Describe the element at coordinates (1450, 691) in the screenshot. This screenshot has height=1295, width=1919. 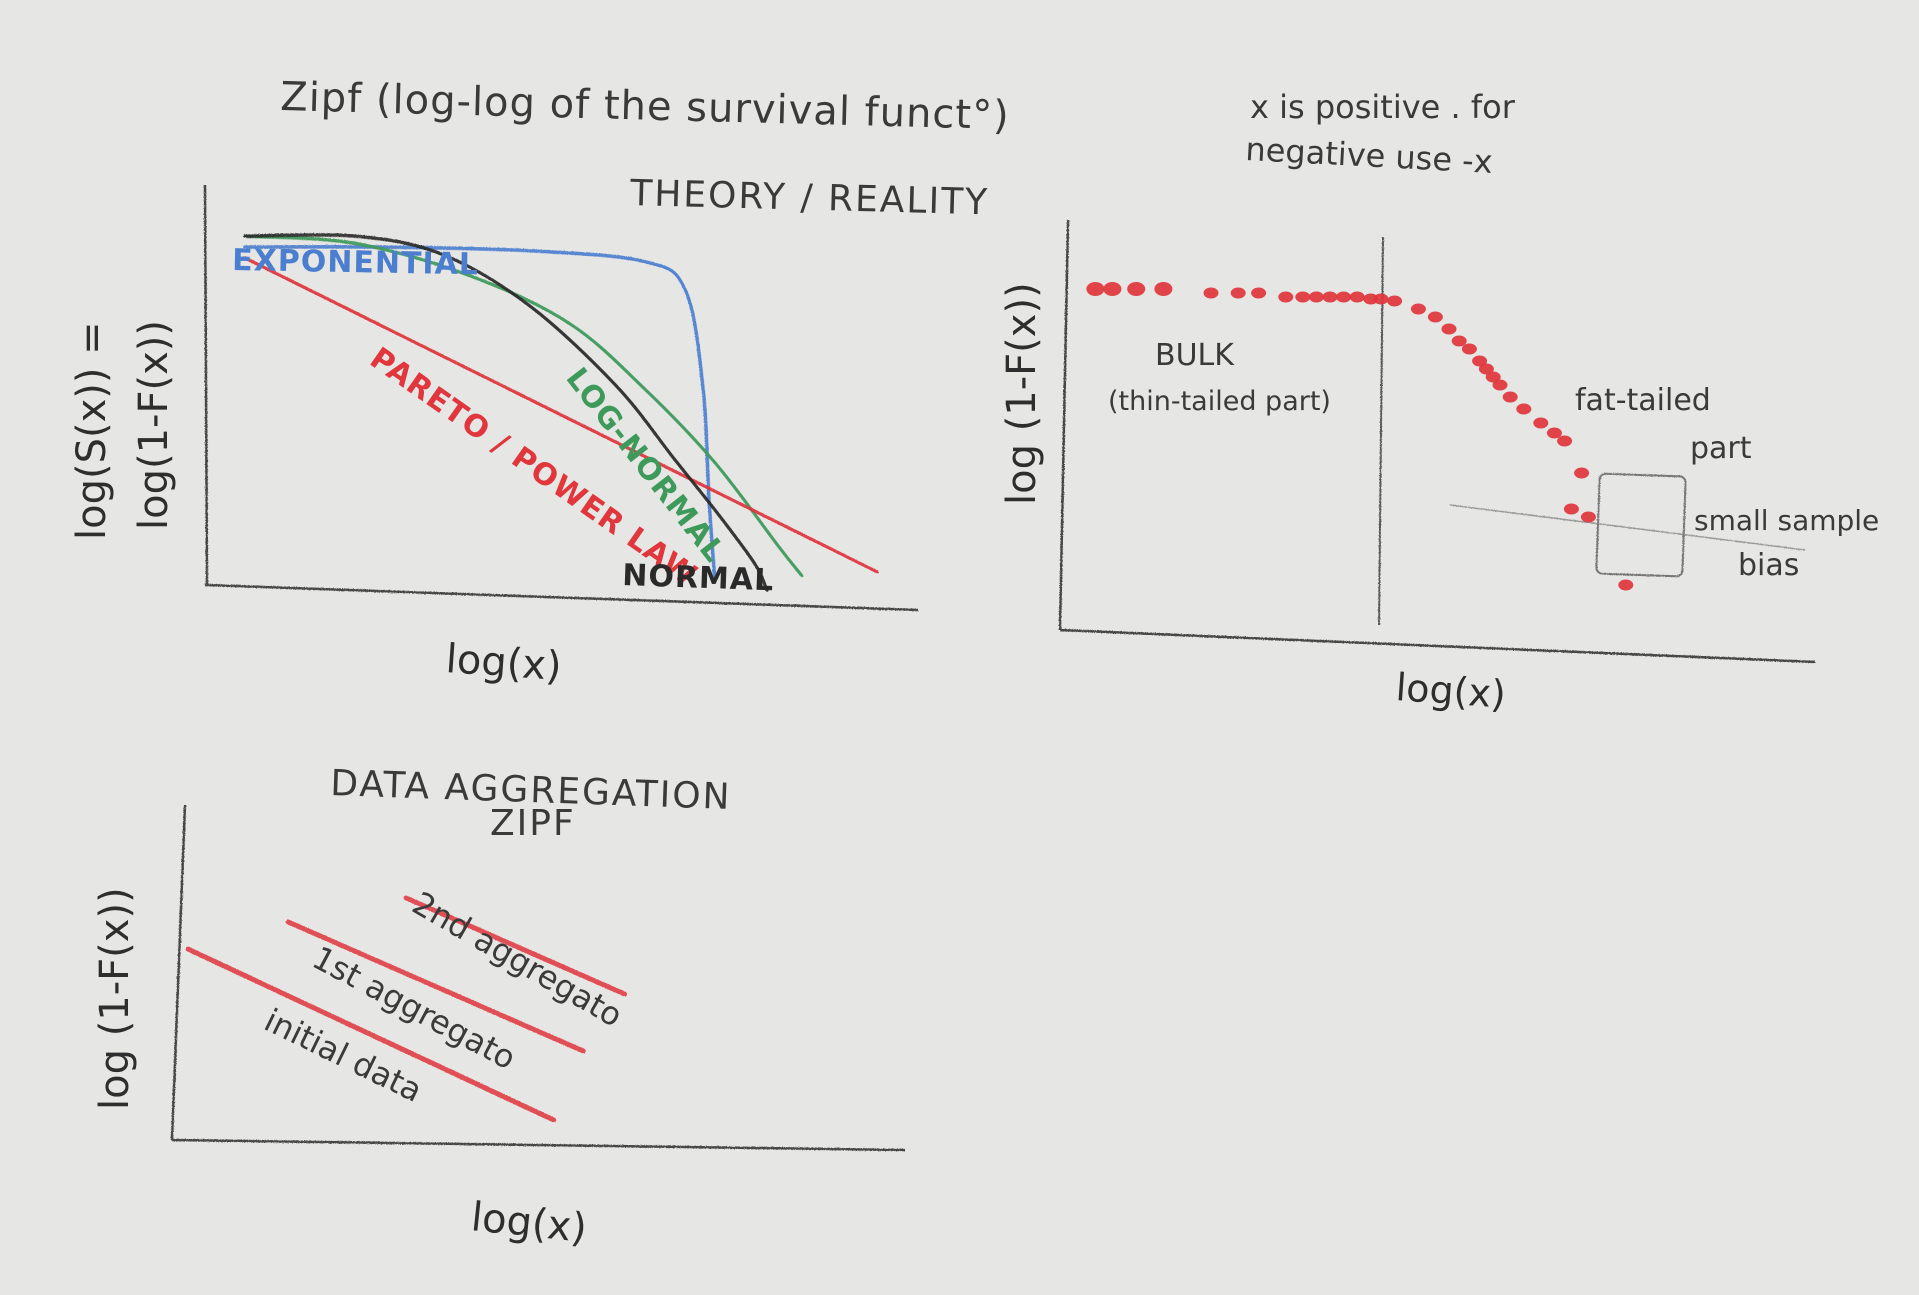
I see `chart2-x-label: log(x)` at that location.